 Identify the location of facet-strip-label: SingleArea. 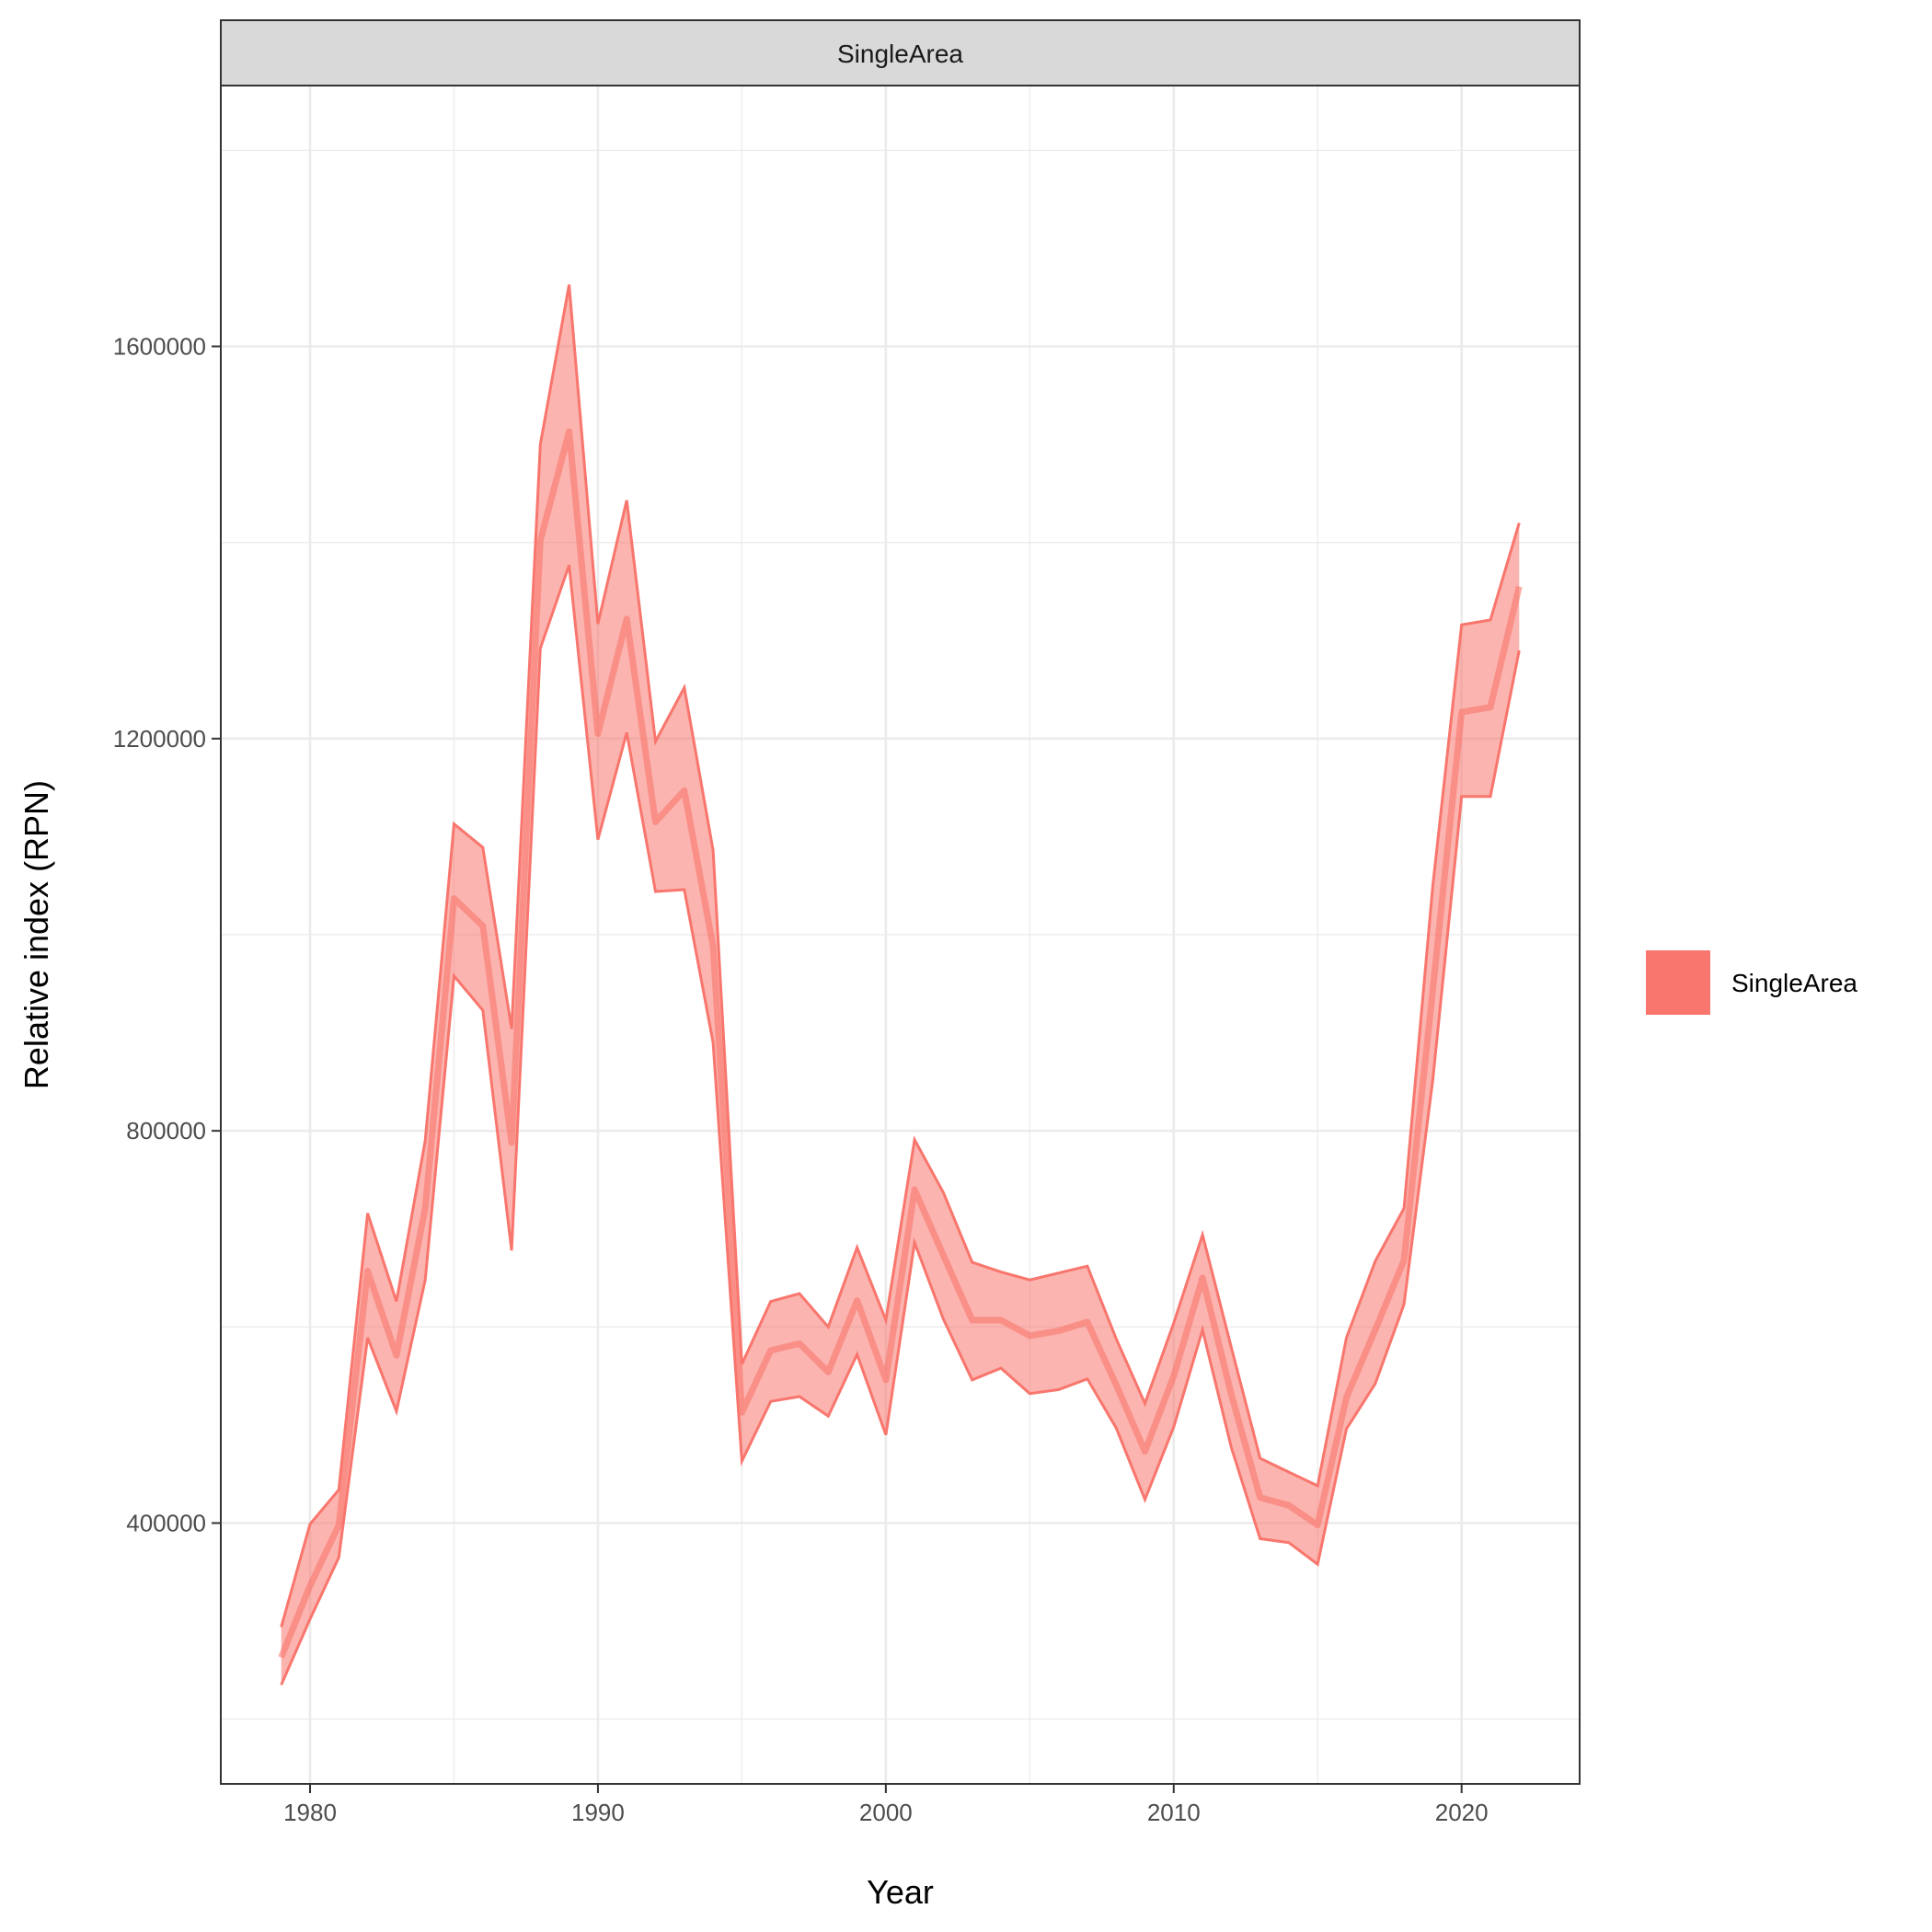
(900, 54).